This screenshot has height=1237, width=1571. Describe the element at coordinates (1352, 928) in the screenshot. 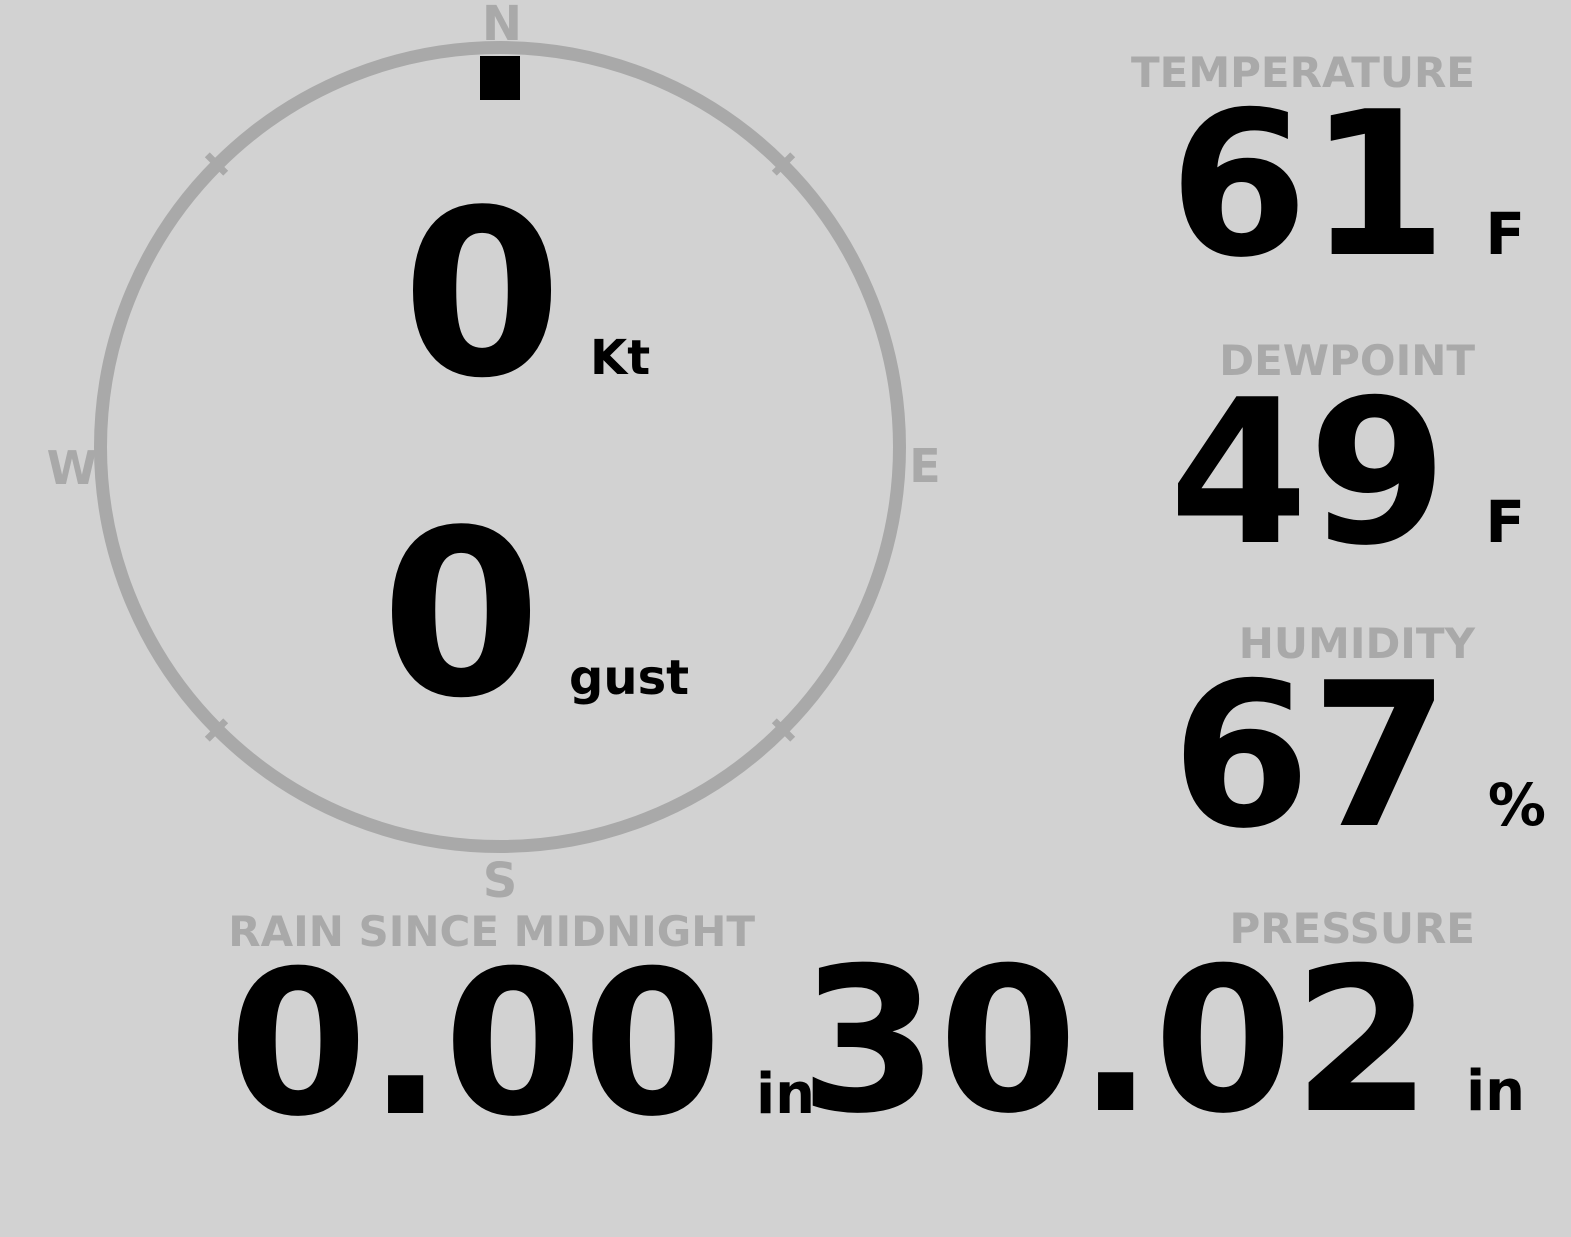

I see `pressure-label: PRESSURE` at that location.